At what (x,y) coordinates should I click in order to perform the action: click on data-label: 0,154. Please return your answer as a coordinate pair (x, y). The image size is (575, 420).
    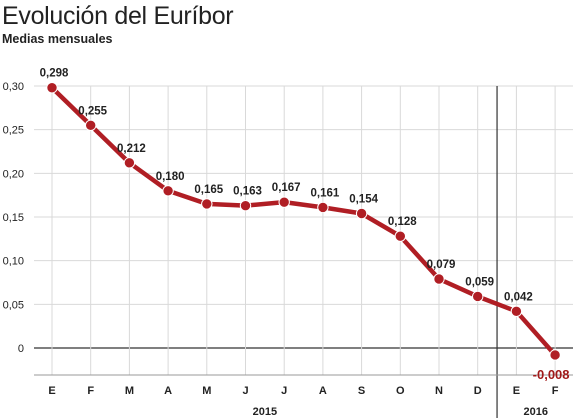
    Looking at the image, I should click on (363, 200).